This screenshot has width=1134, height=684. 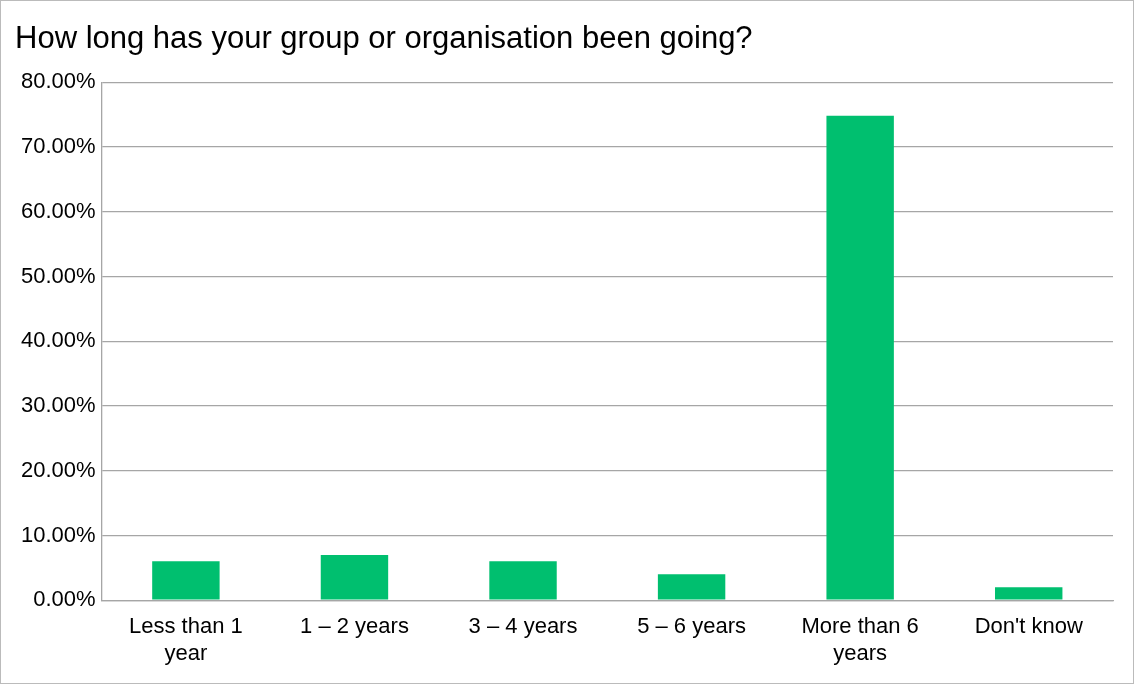 What do you see at coordinates (1028, 626) in the screenshot?
I see `x-tick-label: Don't know` at bounding box center [1028, 626].